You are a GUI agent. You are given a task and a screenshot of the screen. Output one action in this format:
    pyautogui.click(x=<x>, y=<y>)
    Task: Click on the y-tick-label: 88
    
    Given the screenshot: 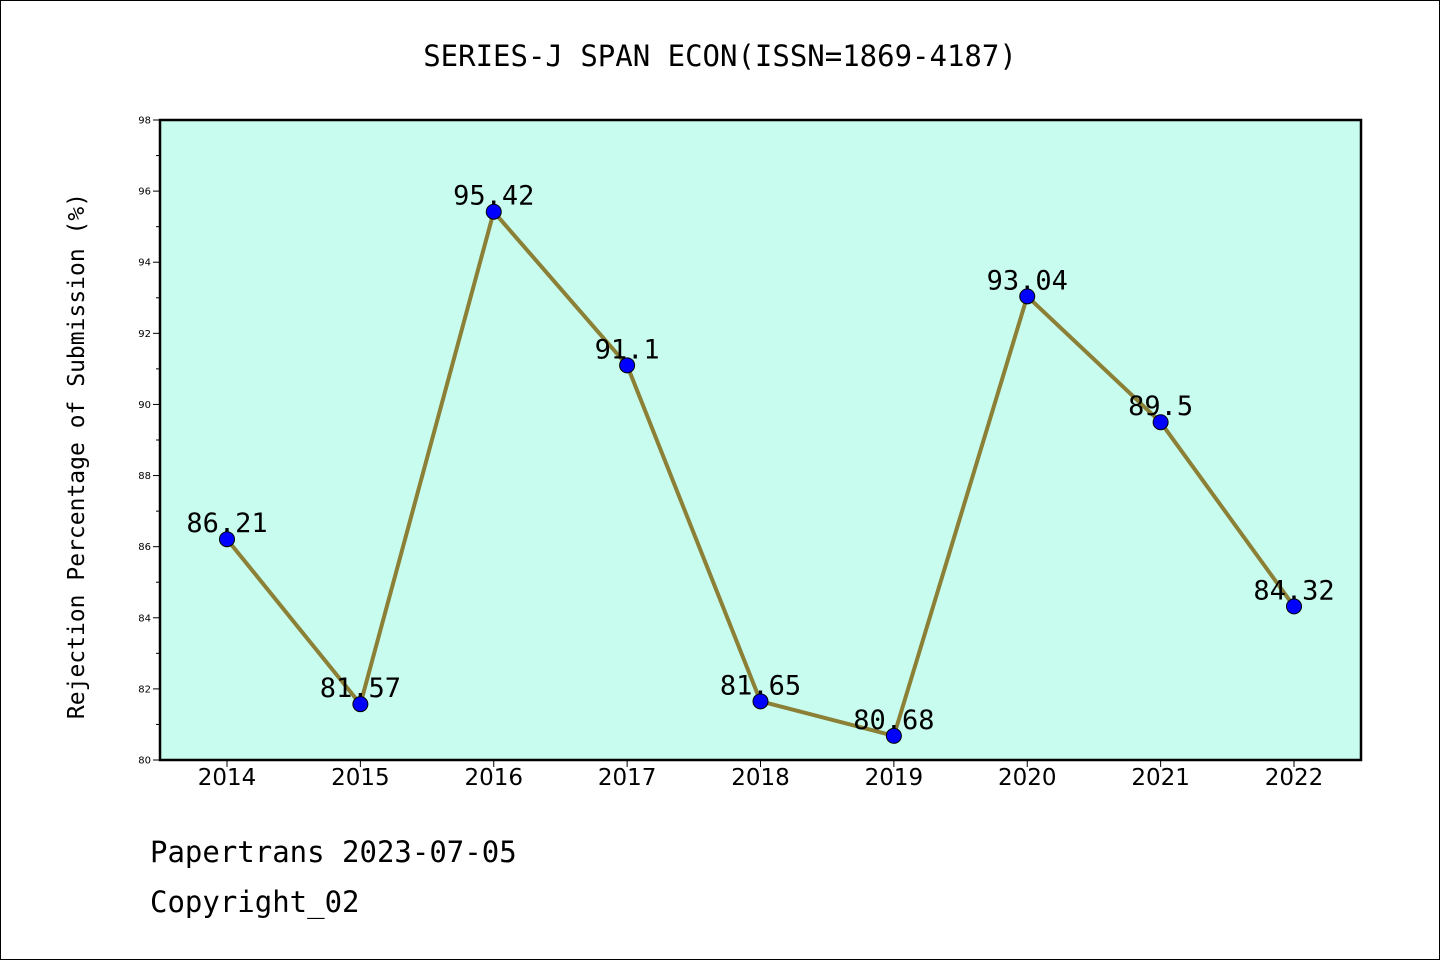 What is the action you would take?
    pyautogui.click(x=144, y=476)
    